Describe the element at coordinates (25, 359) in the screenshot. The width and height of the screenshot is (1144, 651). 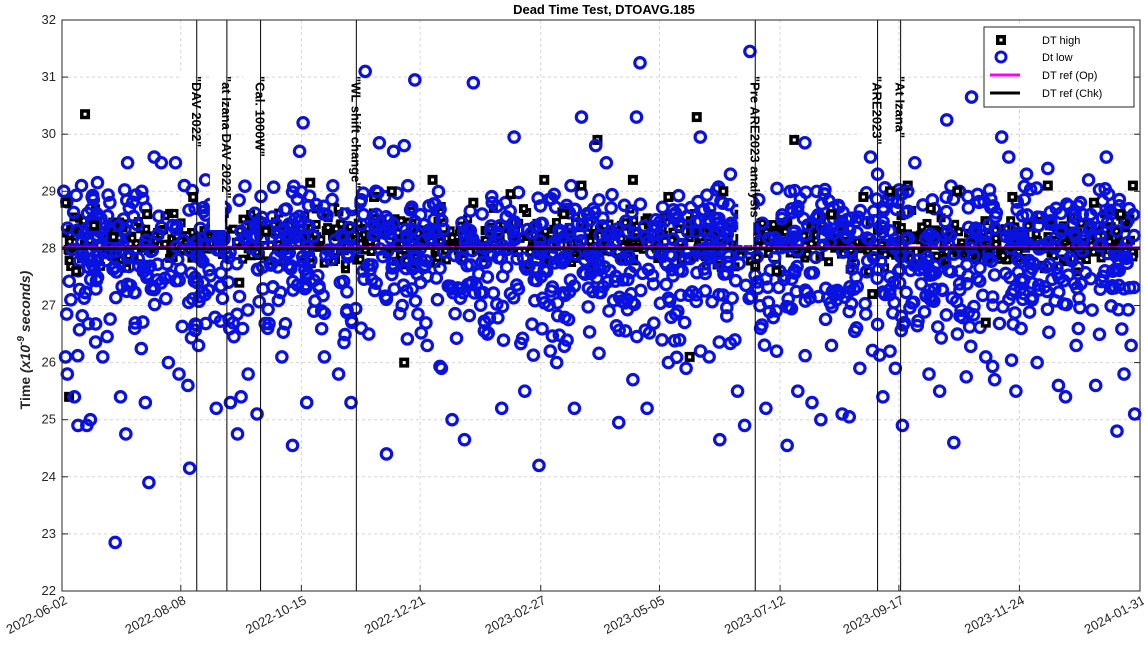
I see `y-axis-label-unit-prefix: (x10` at that location.